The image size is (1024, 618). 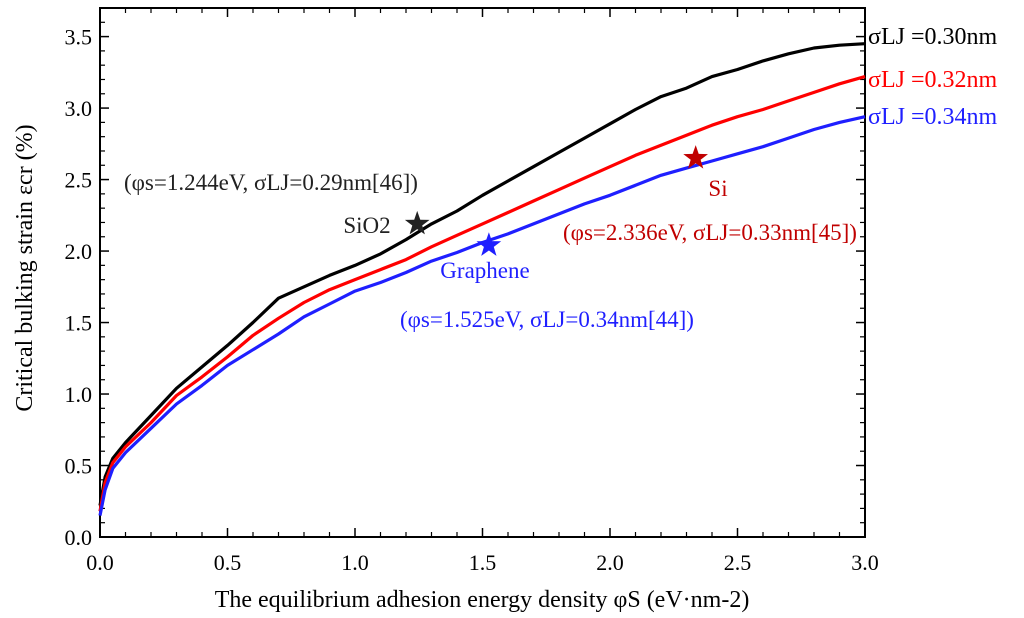 What do you see at coordinates (79, 180) in the screenshot?
I see `y-tick-label: 2.5` at bounding box center [79, 180].